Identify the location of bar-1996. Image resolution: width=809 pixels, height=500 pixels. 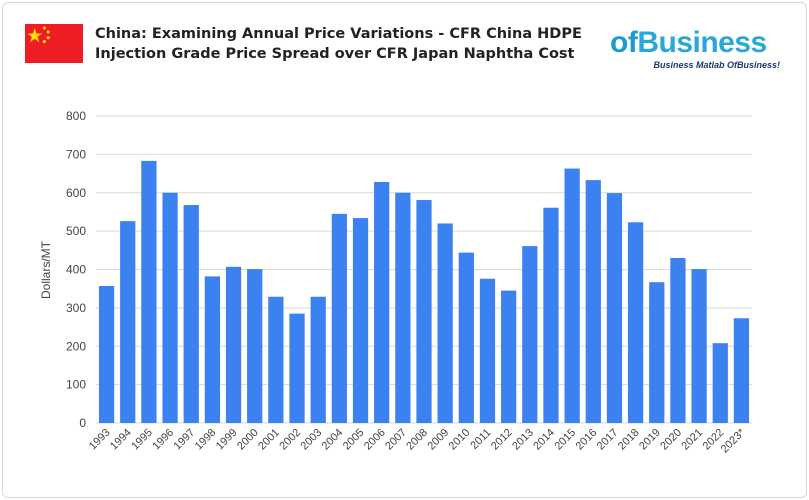
(170, 307).